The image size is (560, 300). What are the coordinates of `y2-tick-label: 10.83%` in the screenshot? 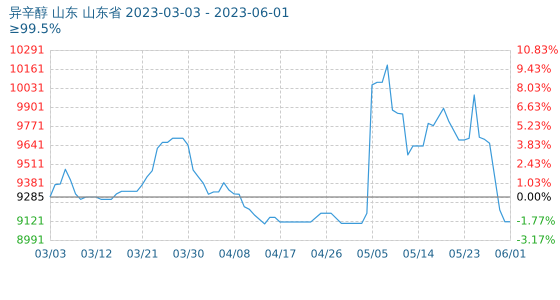 It's located at (537, 50).